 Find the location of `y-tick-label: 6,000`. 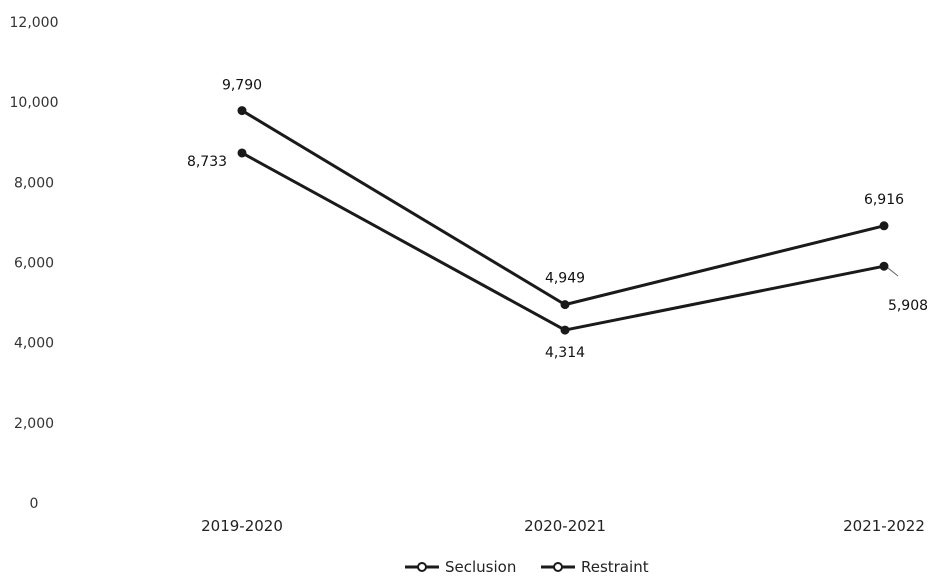

y-tick-label: 6,000 is located at coordinates (34, 264).